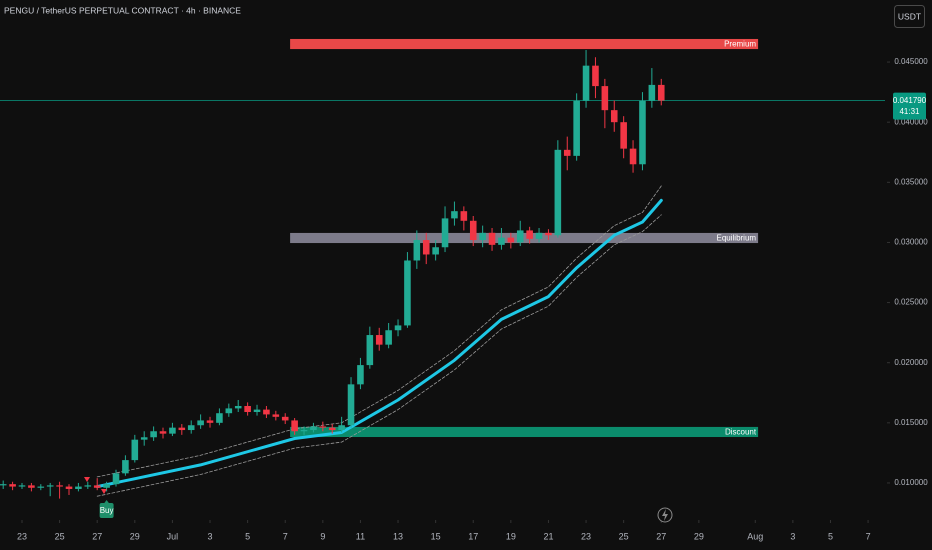  Describe the element at coordinates (665, 515) in the screenshot. I see `replay-icon` at that location.